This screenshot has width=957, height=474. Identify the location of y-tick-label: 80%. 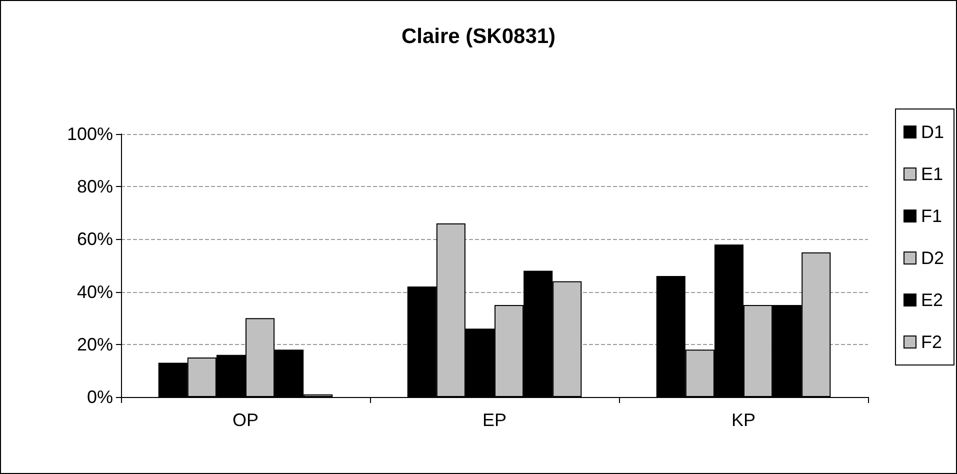
(94, 186).